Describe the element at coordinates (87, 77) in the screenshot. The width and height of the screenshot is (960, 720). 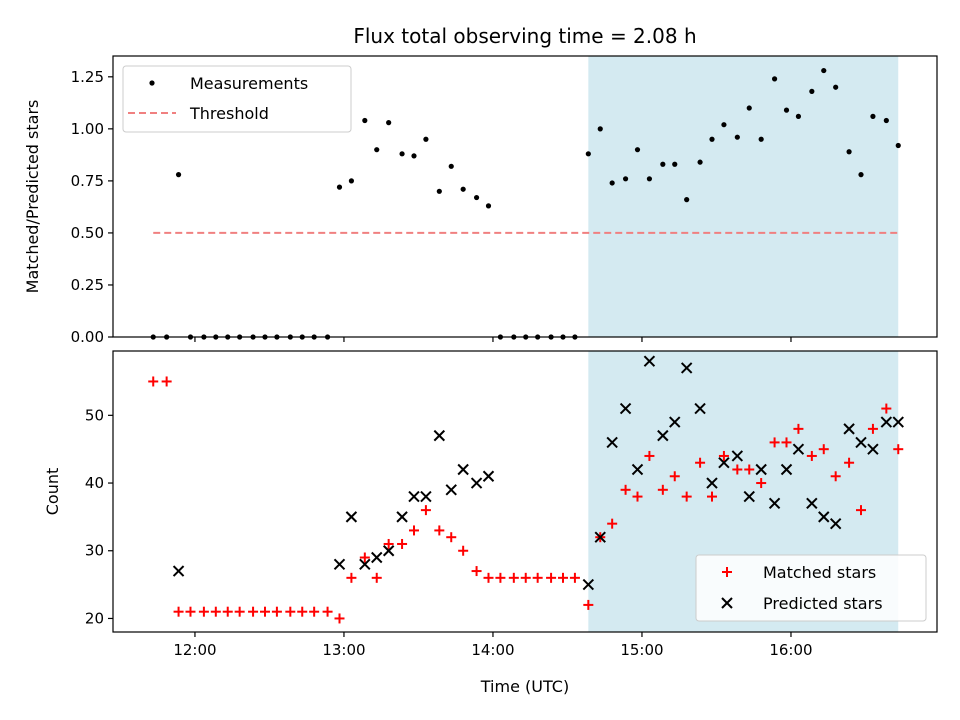
I see `top-y-tick-label: 1.25` at that location.